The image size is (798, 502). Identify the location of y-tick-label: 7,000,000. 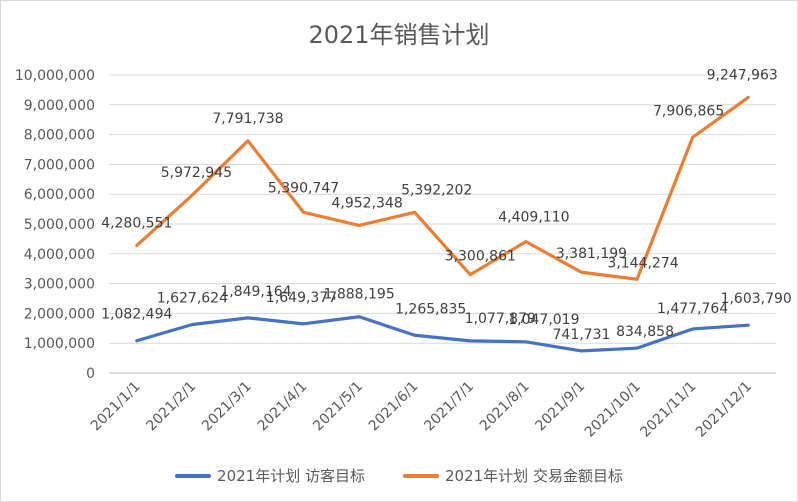
(59, 165).